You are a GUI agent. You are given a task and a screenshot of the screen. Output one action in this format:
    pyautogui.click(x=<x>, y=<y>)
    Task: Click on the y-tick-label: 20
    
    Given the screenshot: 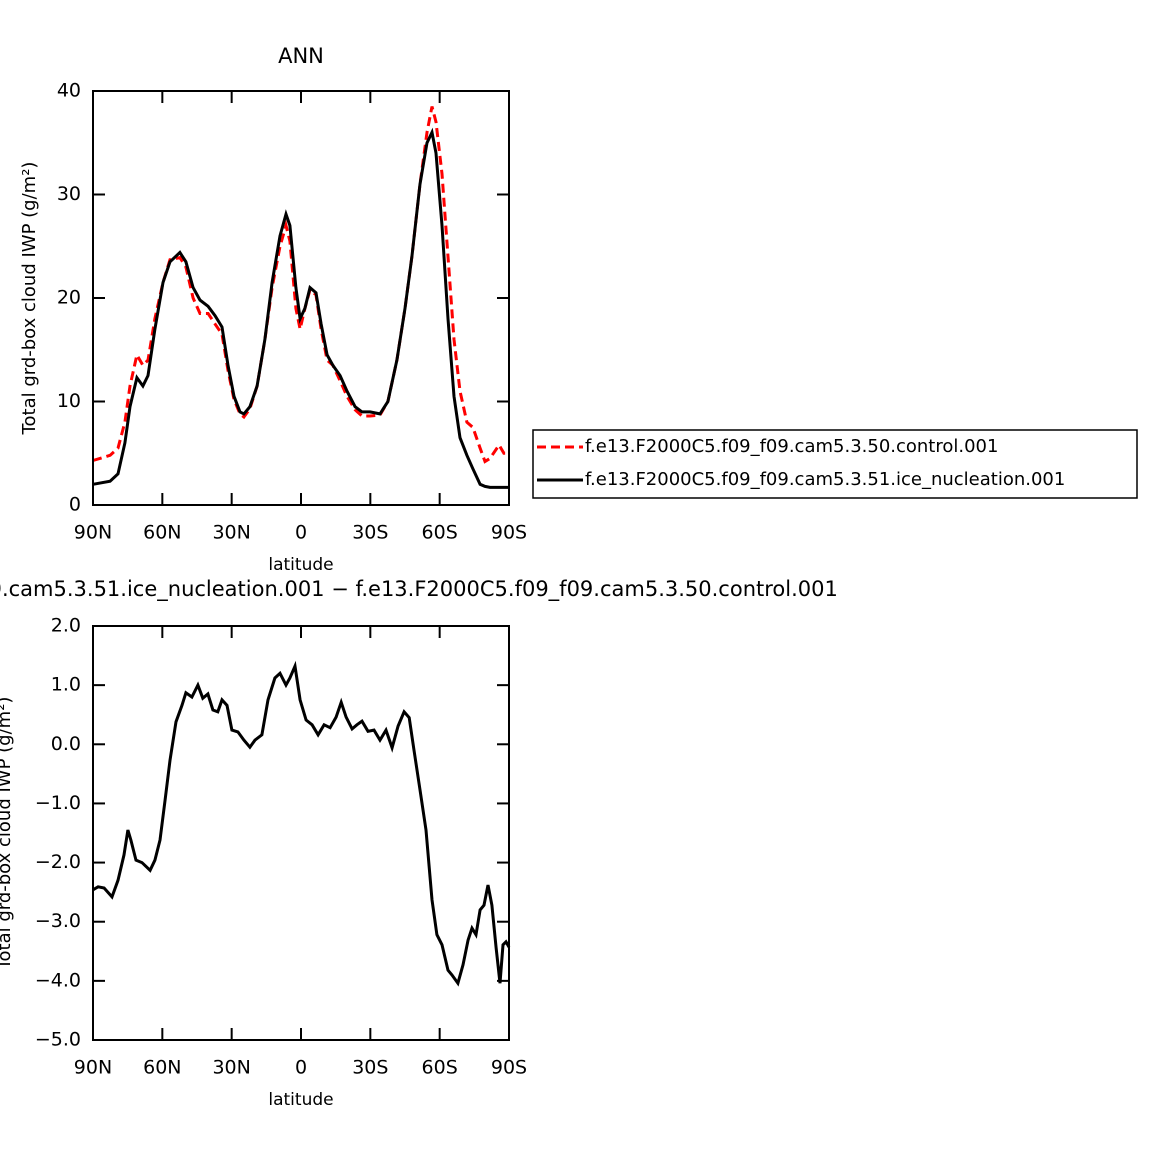 What is the action you would take?
    pyautogui.click(x=69, y=298)
    